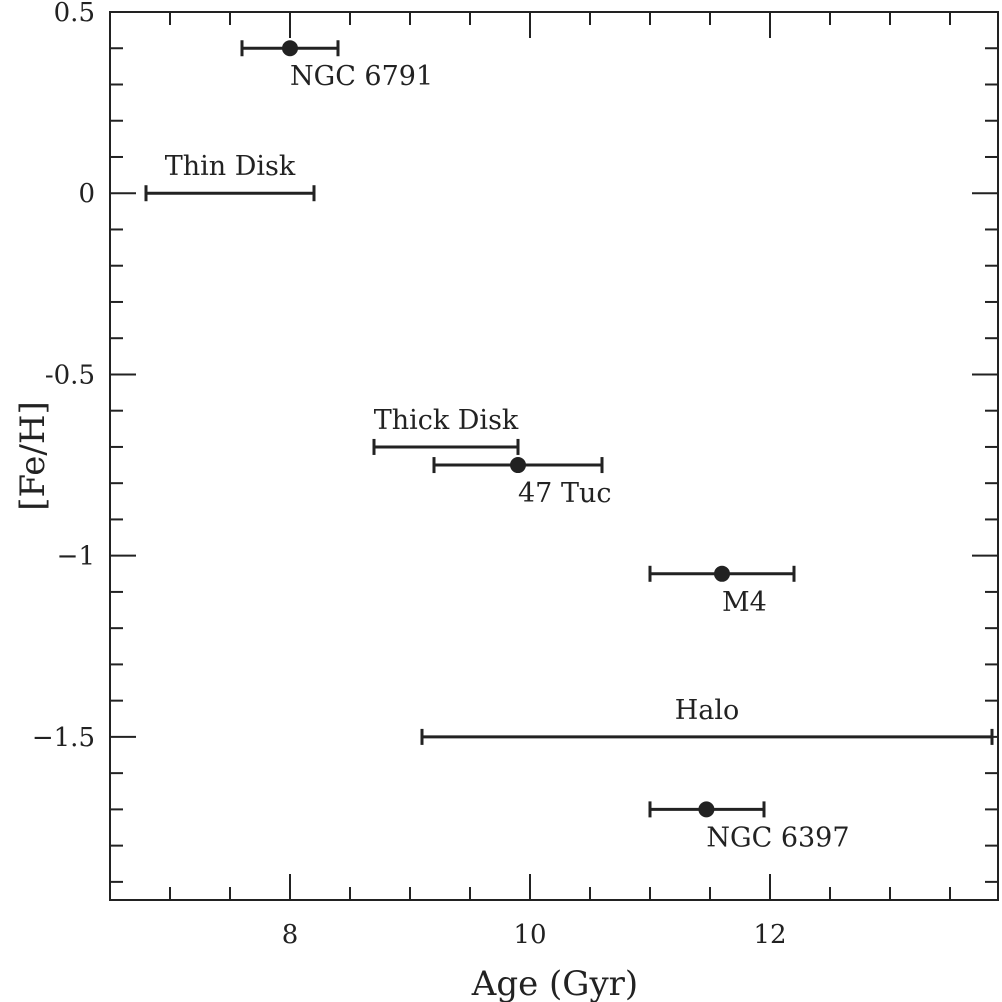 The image size is (1002, 1002). What do you see at coordinates (70, 375) in the screenshot?
I see `y-tick-label: -0.5` at bounding box center [70, 375].